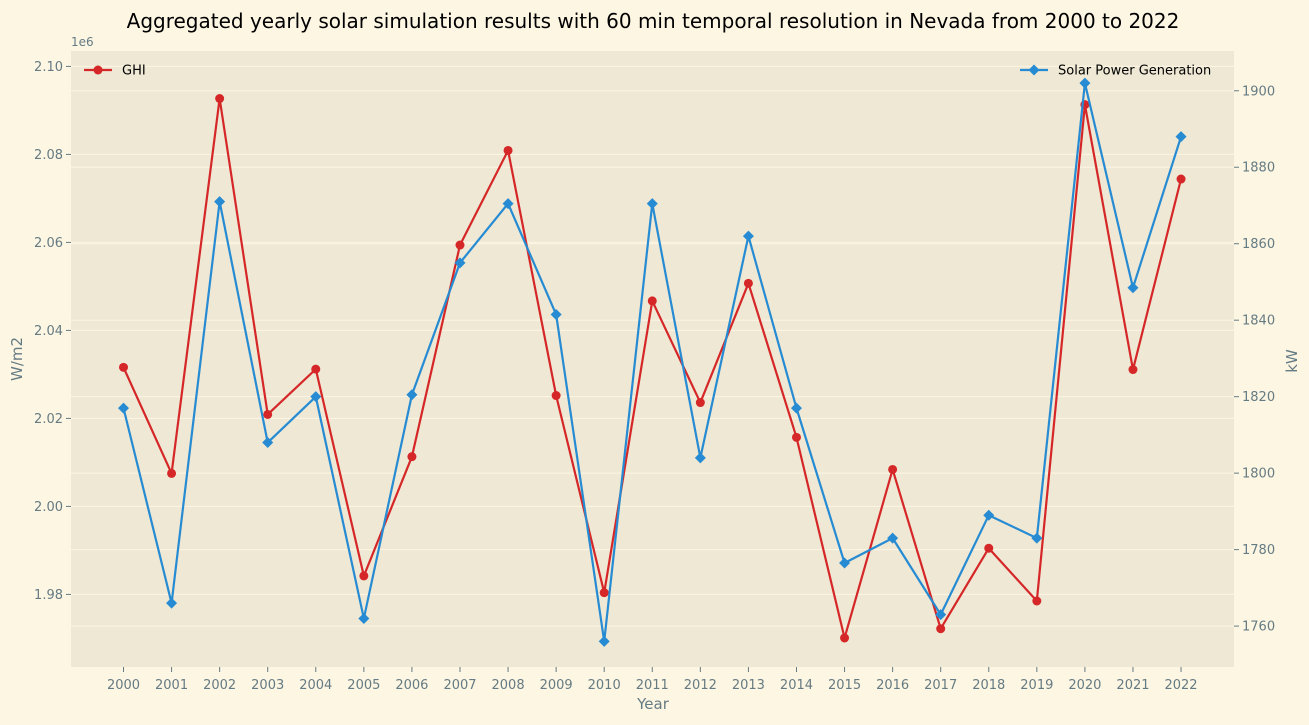 This screenshot has width=1309, height=725. I want to click on x-tick-label: 2017, so click(940, 685).